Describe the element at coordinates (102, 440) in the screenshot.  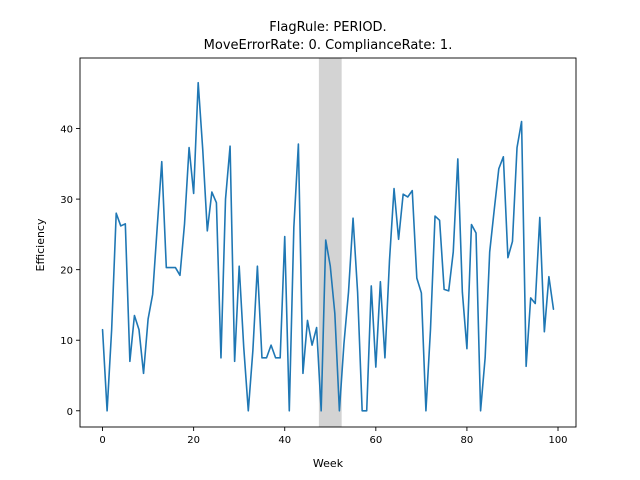
I see `x-tick-label: 0` at that location.